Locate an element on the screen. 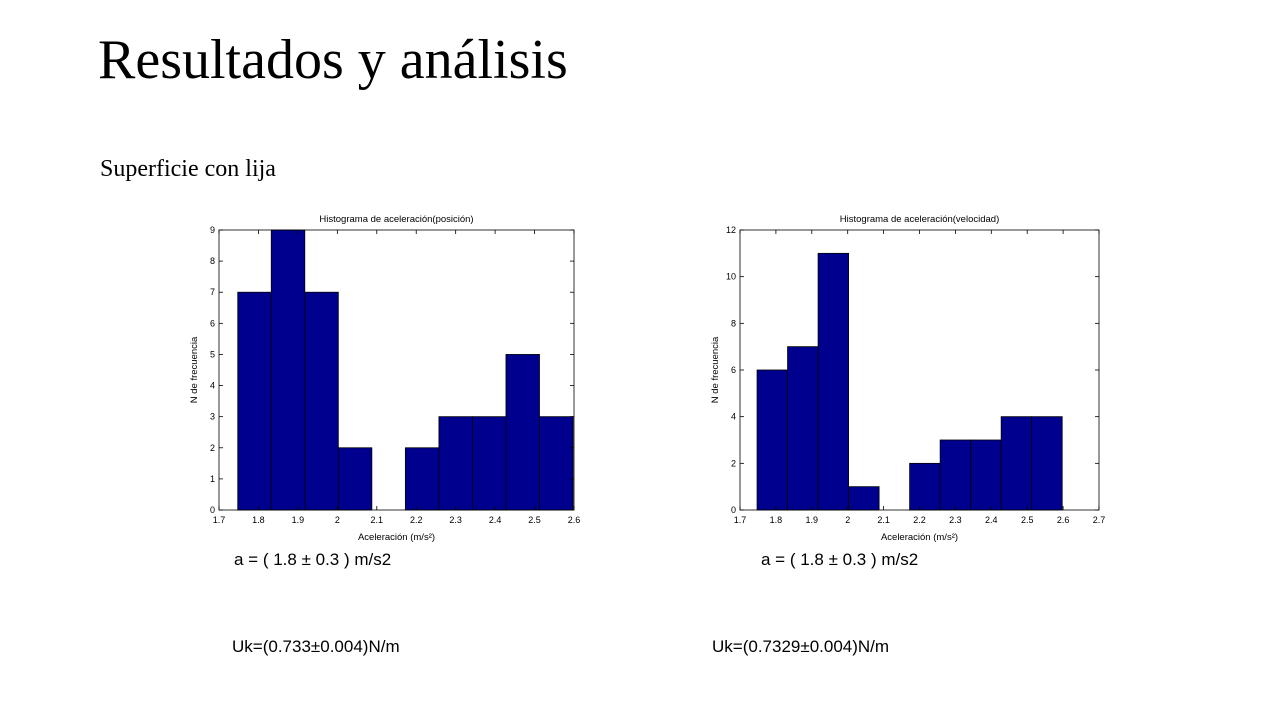 This screenshot has height=720, width=1280. y-tick-label: 1 is located at coordinates (212, 479).